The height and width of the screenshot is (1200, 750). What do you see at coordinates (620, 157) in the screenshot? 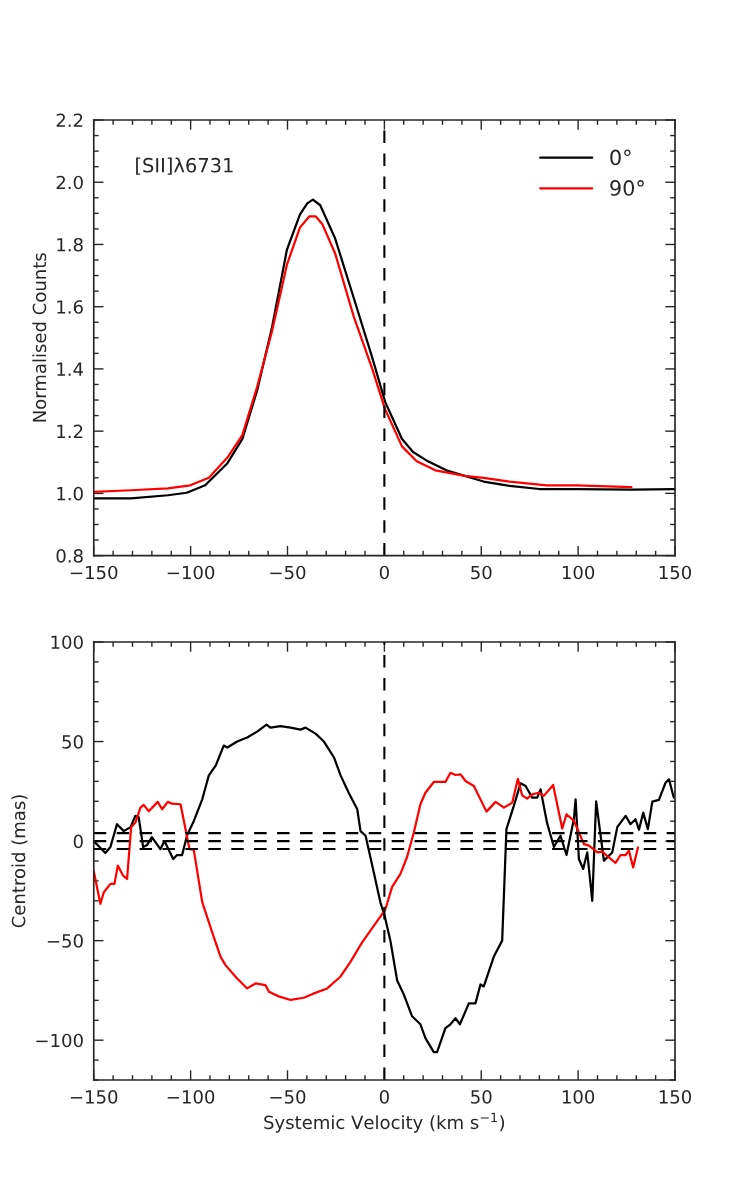
I see `legend-label: 0°` at bounding box center [620, 157].